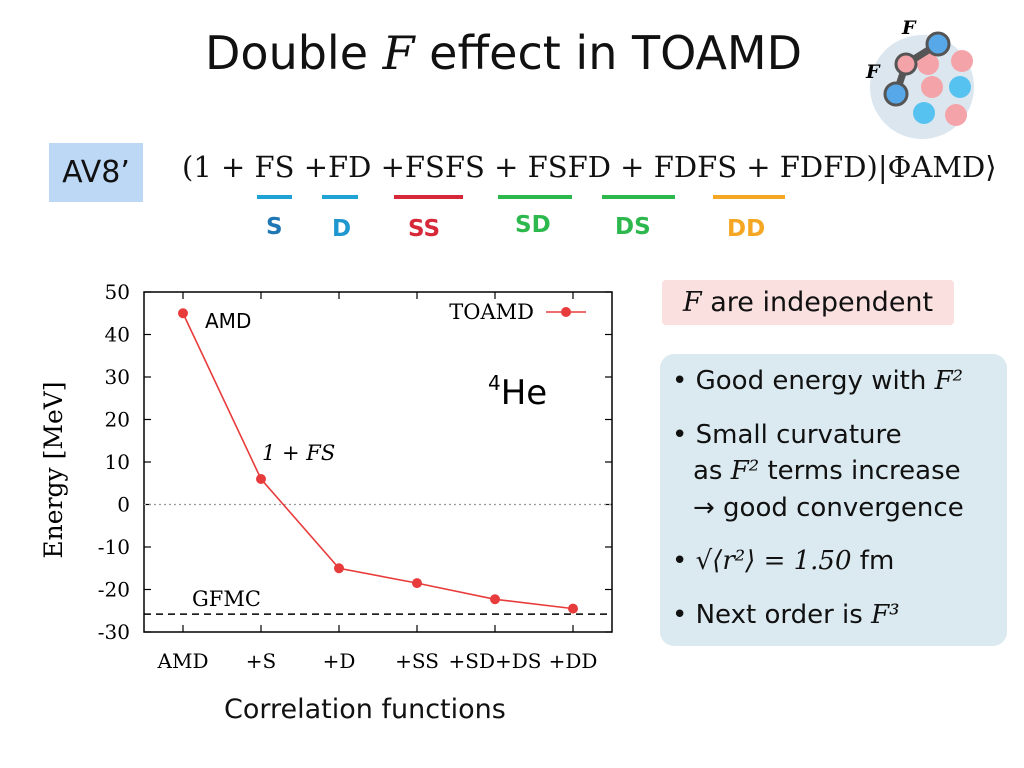 The image size is (1024, 768). I want to click on amd-annotation: AMD, so click(228, 321).